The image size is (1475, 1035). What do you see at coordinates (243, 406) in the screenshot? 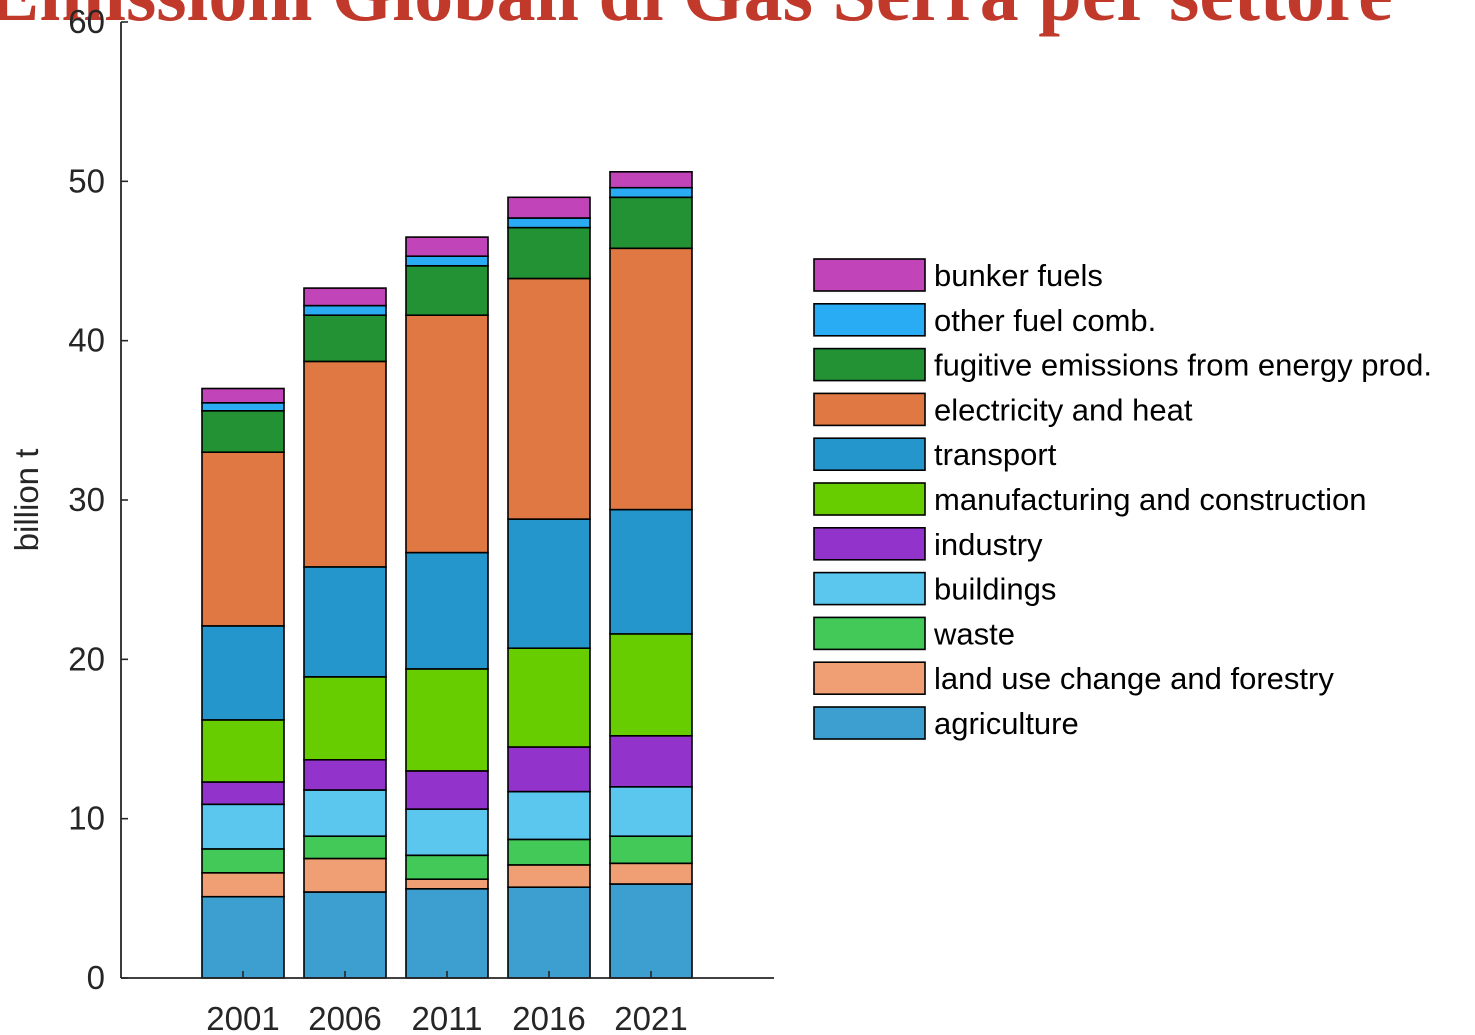
I see `bar-segment-2001-other-fuel-comb-` at bounding box center [243, 406].